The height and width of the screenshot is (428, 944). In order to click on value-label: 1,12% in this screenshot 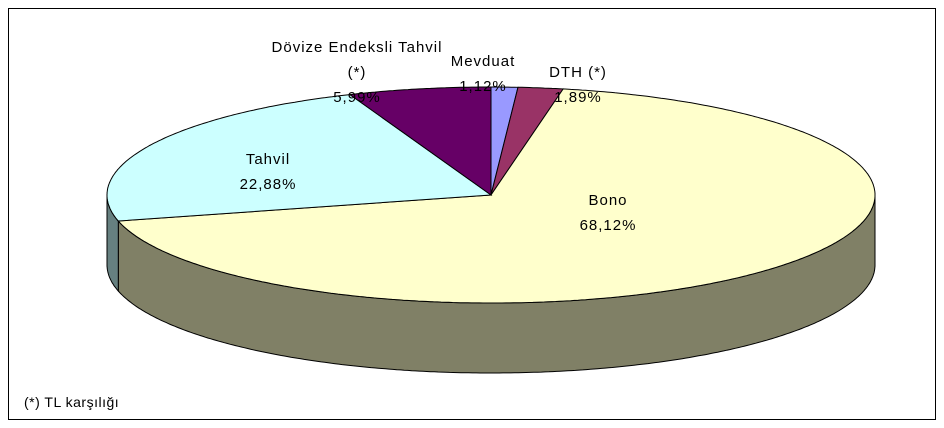, I will do `click(483, 86)`.